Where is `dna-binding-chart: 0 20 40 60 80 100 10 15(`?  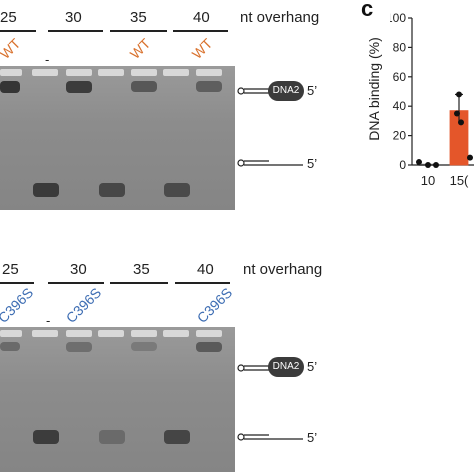
dna-binding-chart: 0 20 40 60 80 100 10 15( is located at coordinates (432, 99).